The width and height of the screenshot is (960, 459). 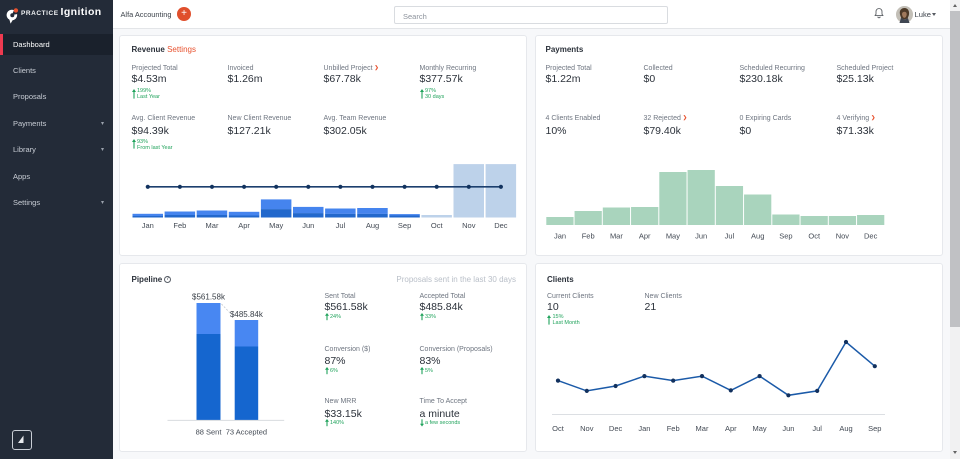 I want to click on svg-text: 88 Sent, so click(x=209, y=432).